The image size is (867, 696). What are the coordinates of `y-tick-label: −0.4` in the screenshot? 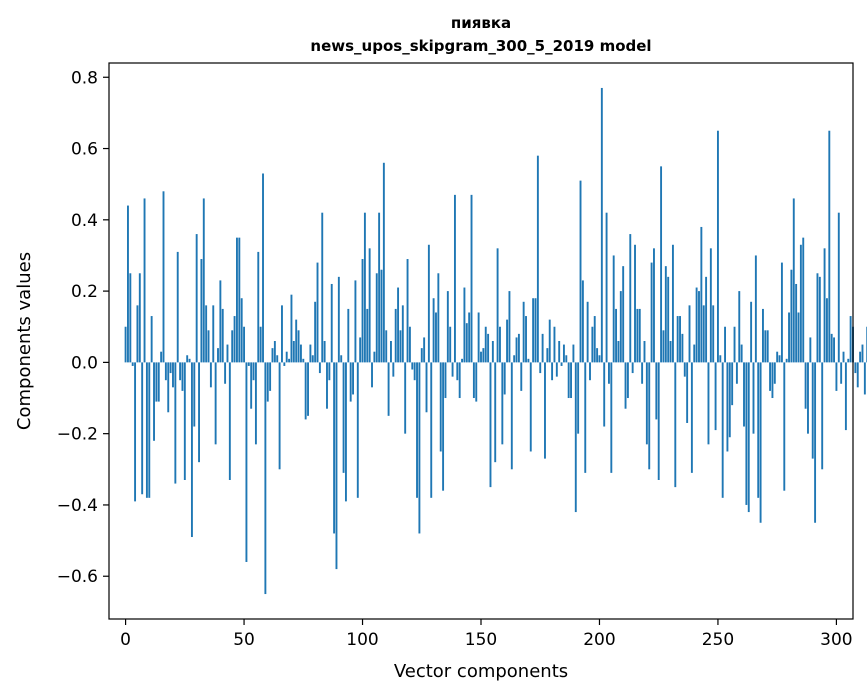 It's located at (77, 506).